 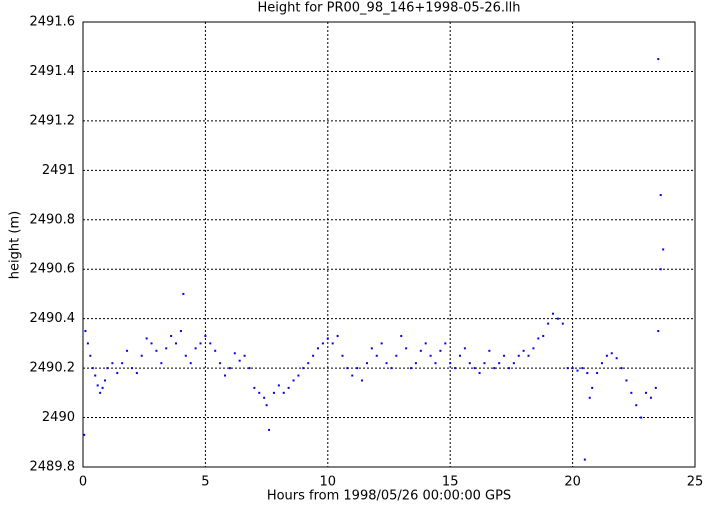 What do you see at coordinates (389, 496) in the screenshot?
I see `x-axis-label: Hours from 1998/05/26 00:00:00 GPS` at bounding box center [389, 496].